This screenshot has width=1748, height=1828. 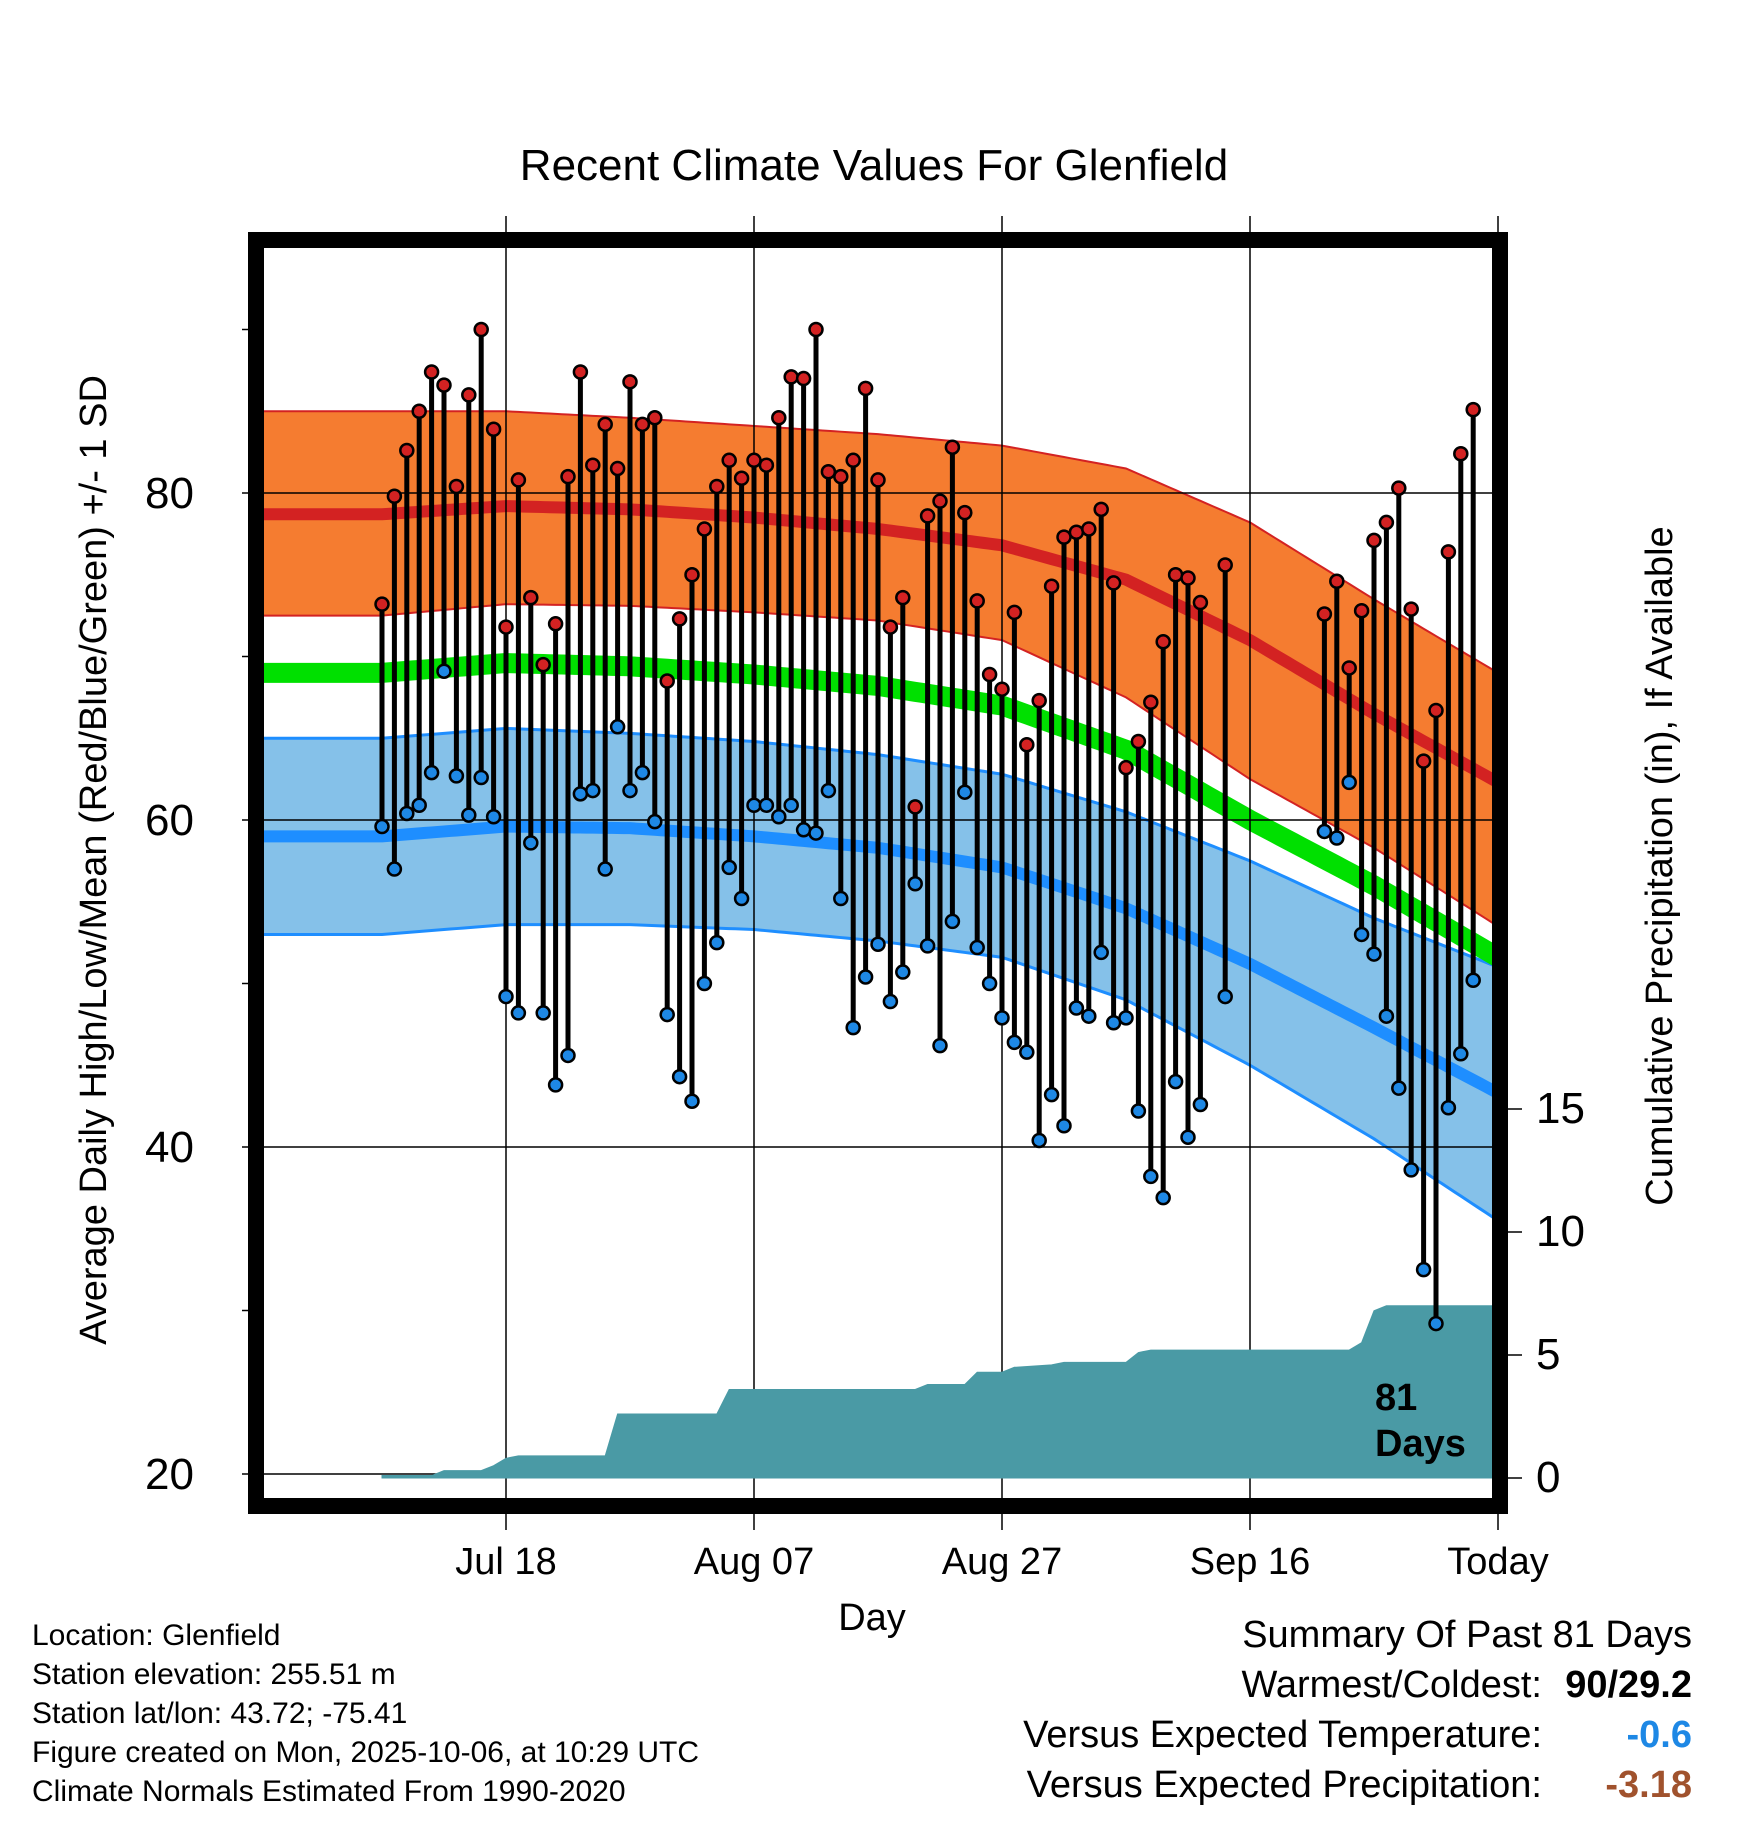 I want to click on temp-anomaly-label: Versus Expected Temperature:, so click(x=1282, y=1735).